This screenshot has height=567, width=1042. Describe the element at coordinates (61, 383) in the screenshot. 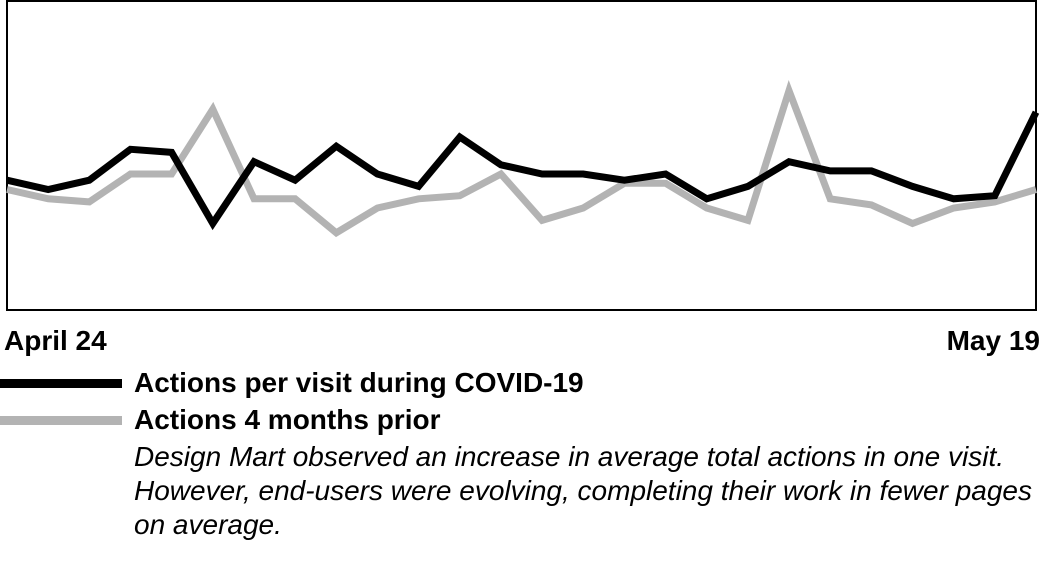

I see `legend-swatch-covid` at that location.